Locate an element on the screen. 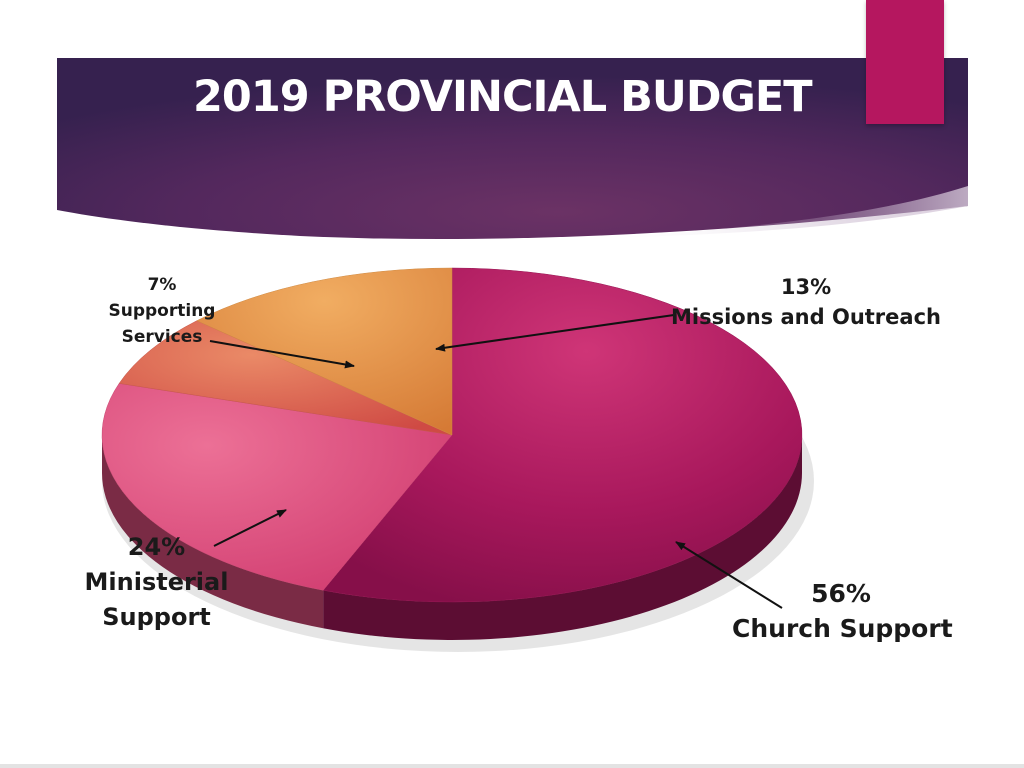 The image size is (1024, 768). arrow-church is located at coordinates (729, 575).